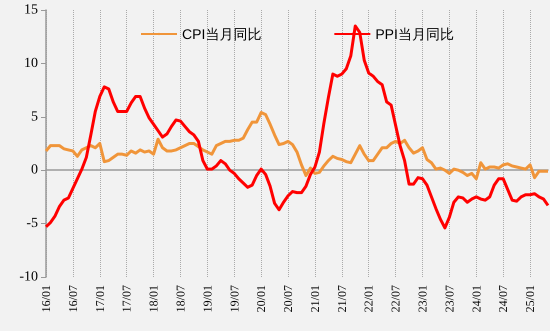 The height and width of the screenshot is (331, 550). What do you see at coordinates (28, 277) in the screenshot?
I see `y-tick-label: -10` at bounding box center [28, 277].